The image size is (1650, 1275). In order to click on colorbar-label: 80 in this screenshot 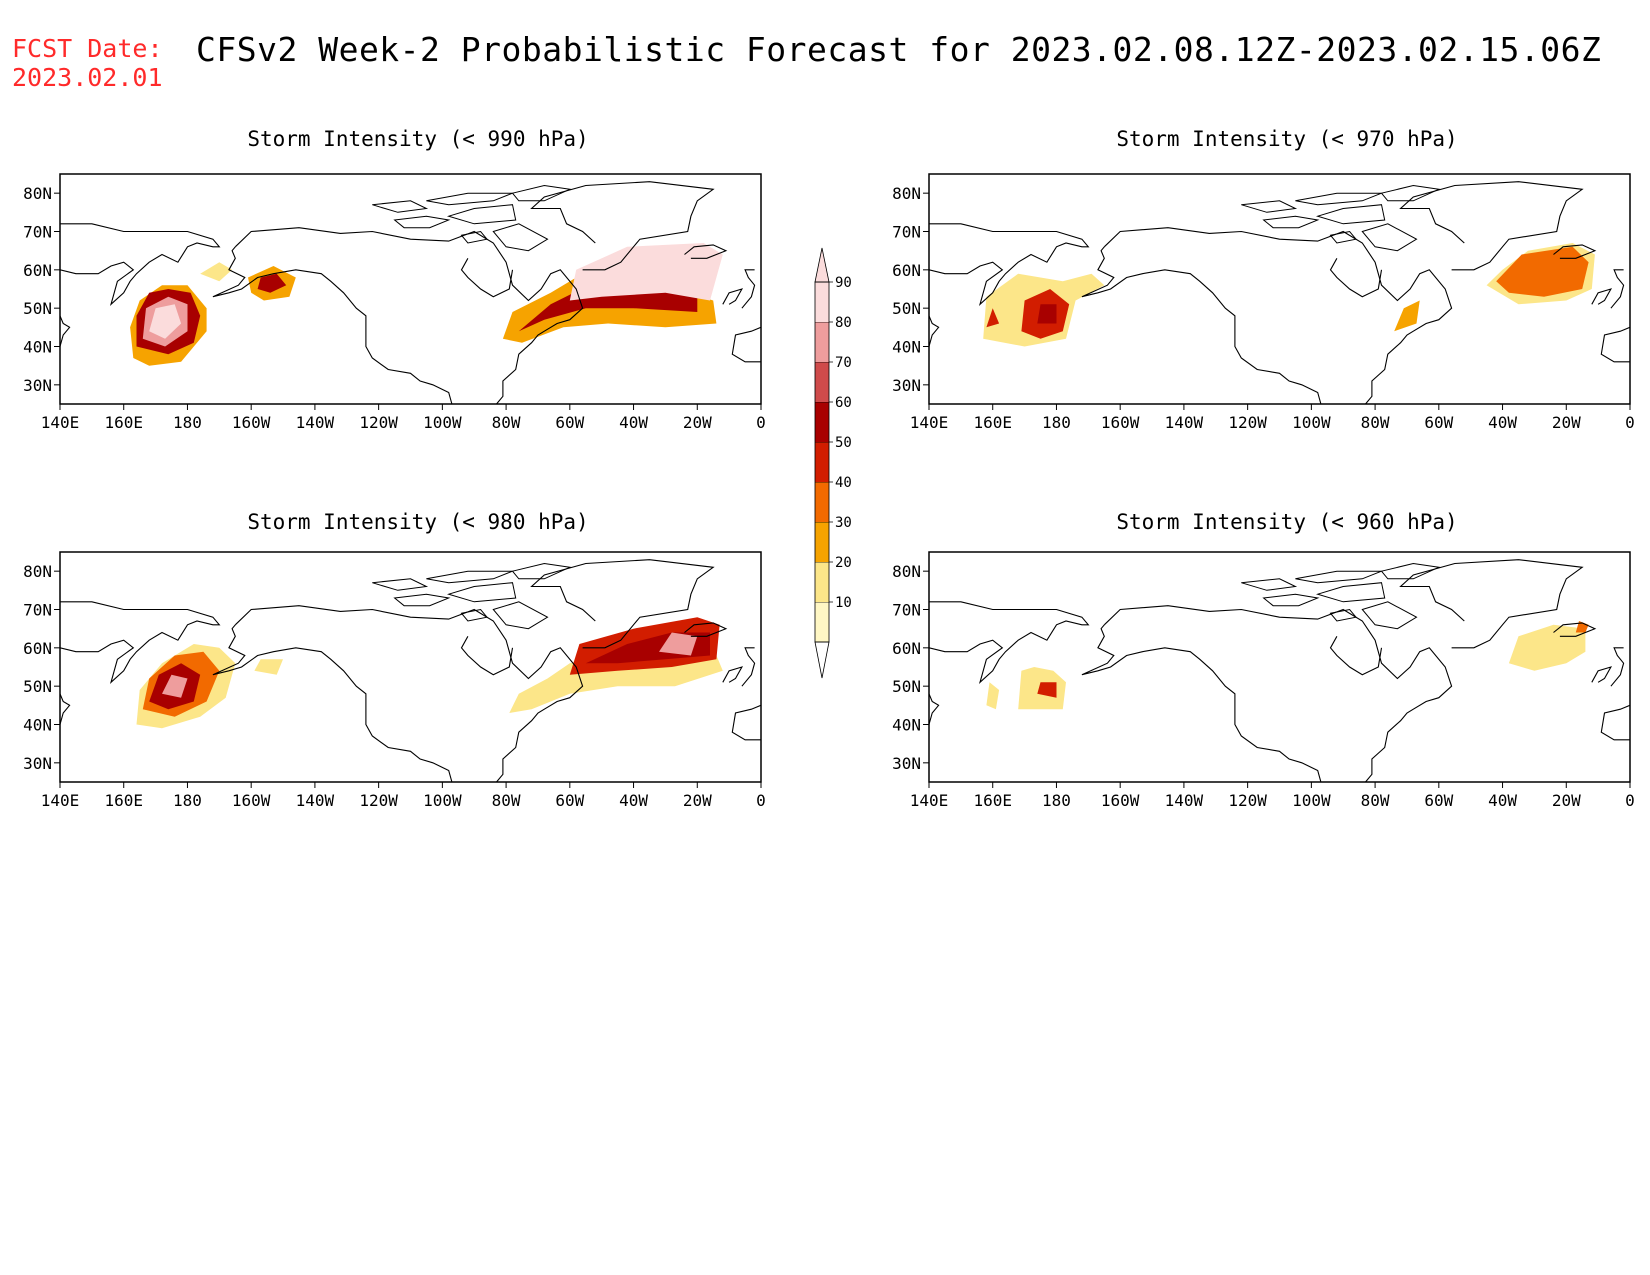, I will do `click(843, 323)`.